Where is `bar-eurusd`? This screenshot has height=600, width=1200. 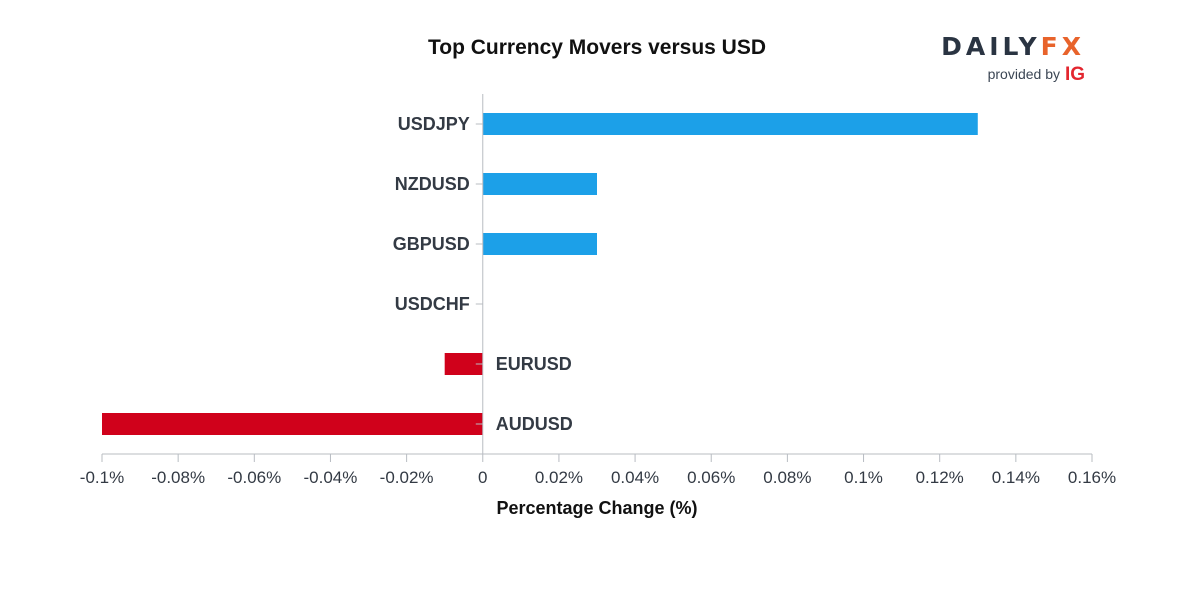
bar-eurusd is located at coordinates (463, 364).